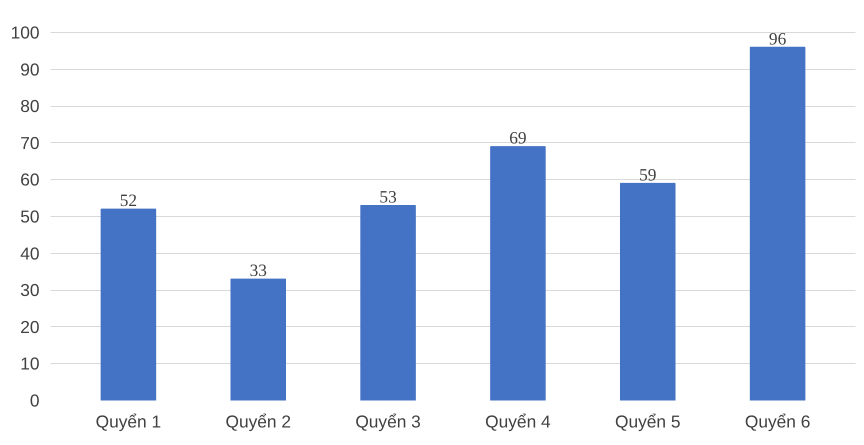  I want to click on y-tick-label: 10, so click(30, 364).